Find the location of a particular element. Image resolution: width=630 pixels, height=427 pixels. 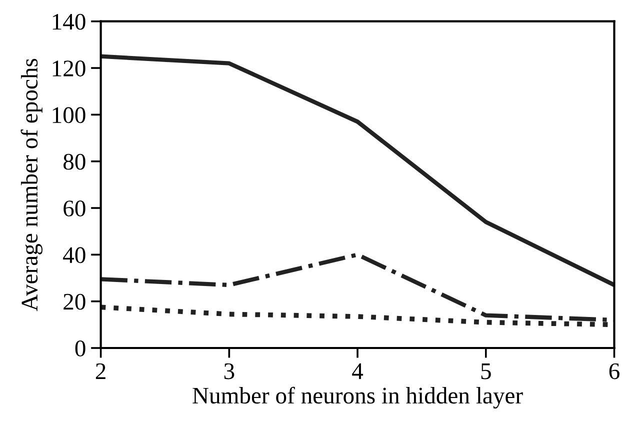

x-tick-label: 5 is located at coordinates (486, 372).